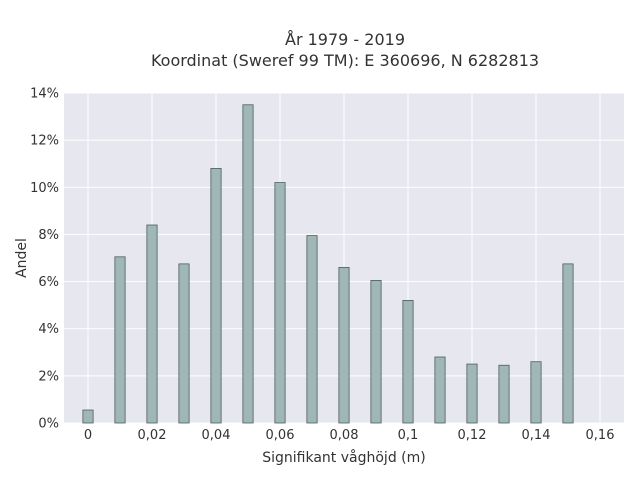 This screenshot has width=640, height=480. Describe the element at coordinates (600, 435) in the screenshot. I see `x-tick-label-8: 0,16` at that location.